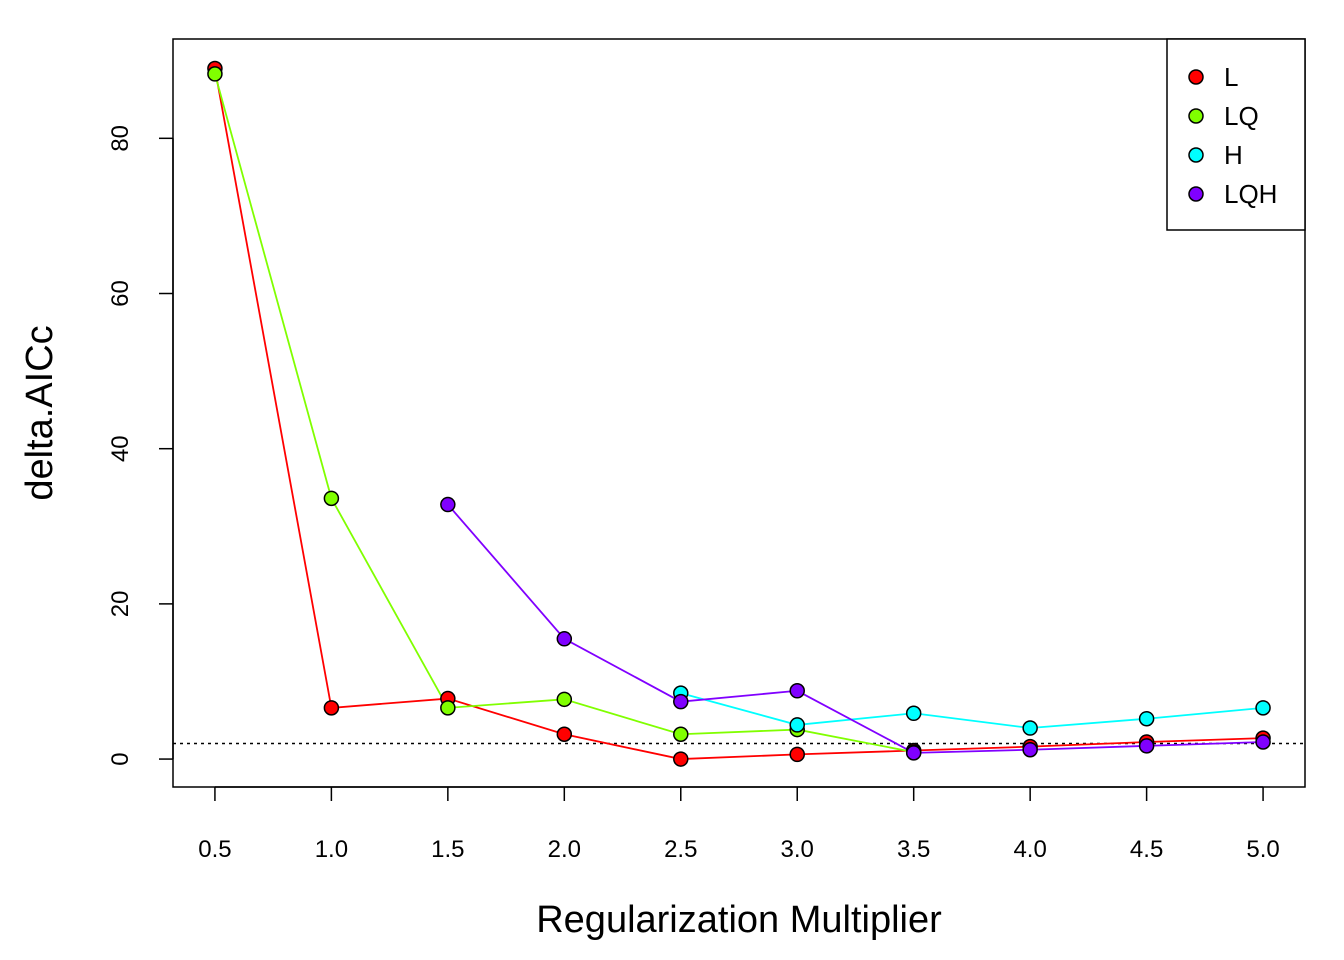  What do you see at coordinates (40, 412) in the screenshot?
I see `y-axis-title: delta.AICc` at bounding box center [40, 412].